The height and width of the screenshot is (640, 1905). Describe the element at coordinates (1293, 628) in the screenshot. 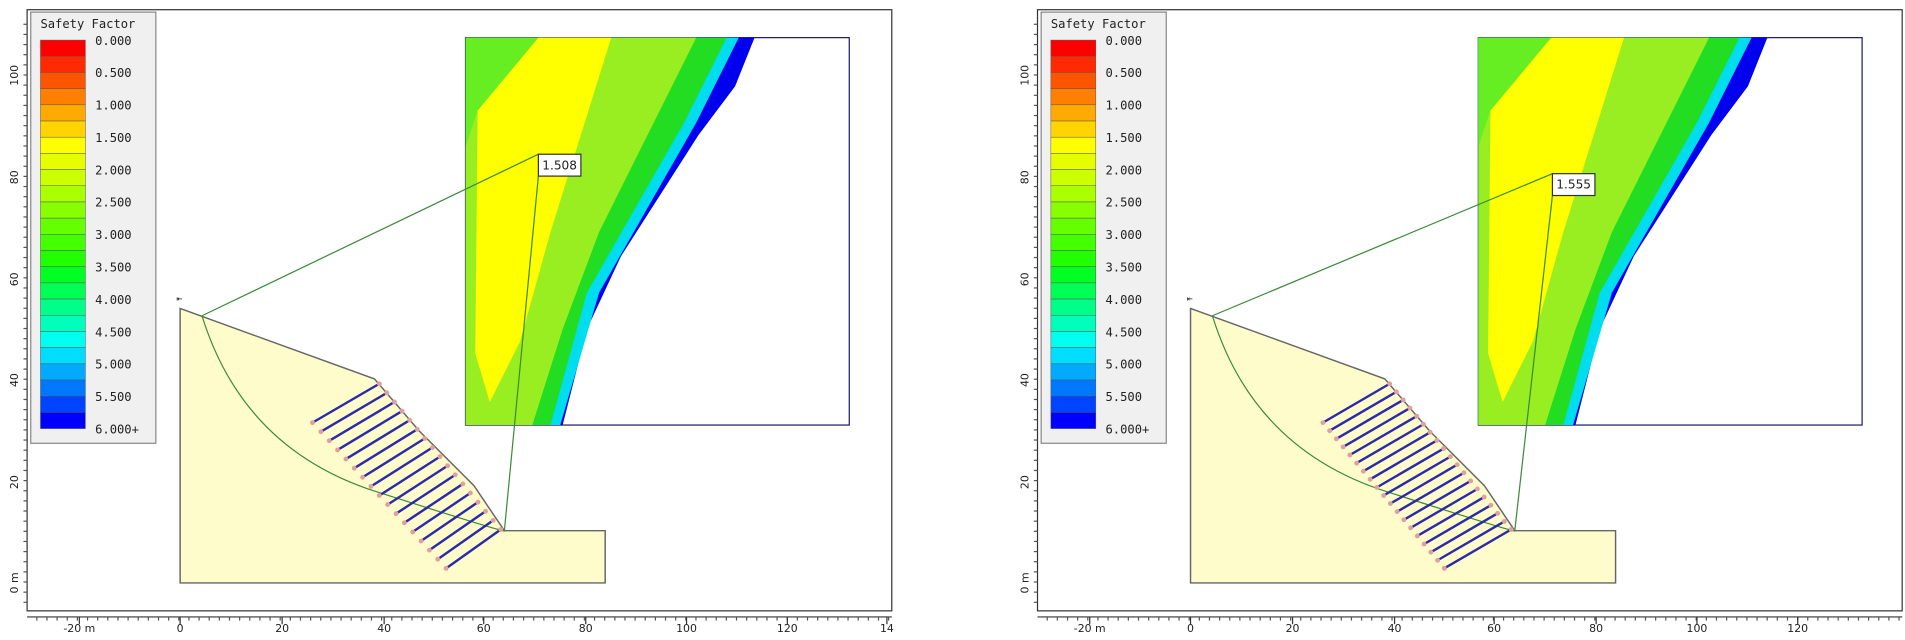

I see `x-tick-label: 20` at that location.